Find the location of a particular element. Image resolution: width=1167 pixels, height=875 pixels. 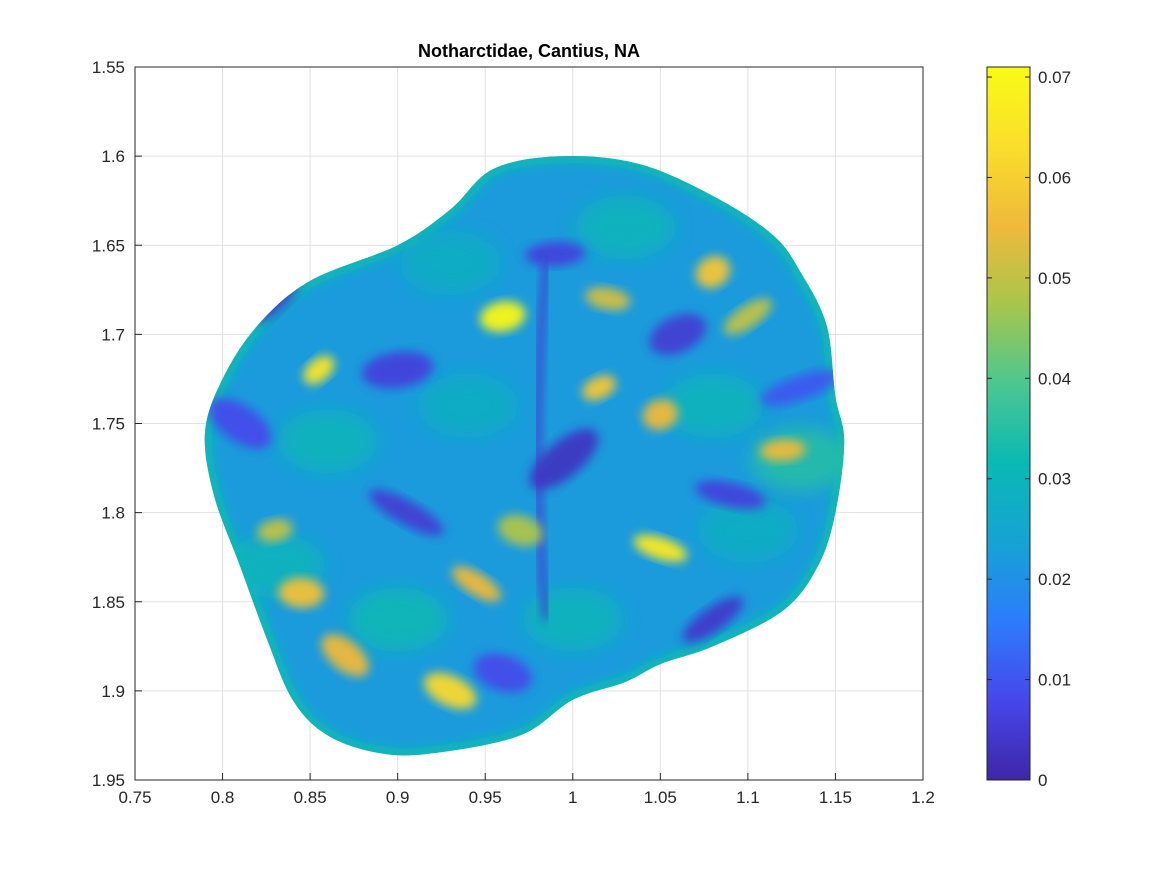

colorbar-tick-label: 0.07 is located at coordinates (1054, 77).